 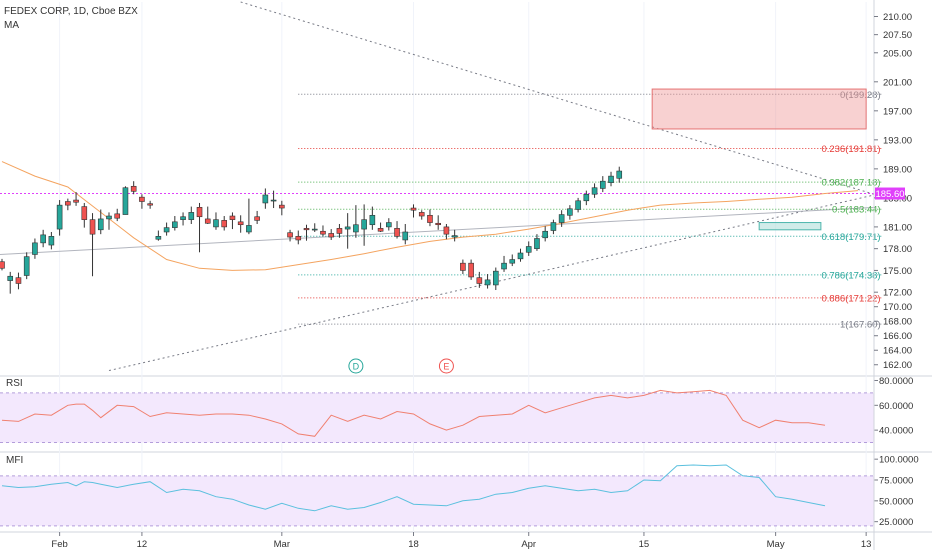 What do you see at coordinates (759, 109) in the screenshot?
I see `resistance-zone` at bounding box center [759, 109].